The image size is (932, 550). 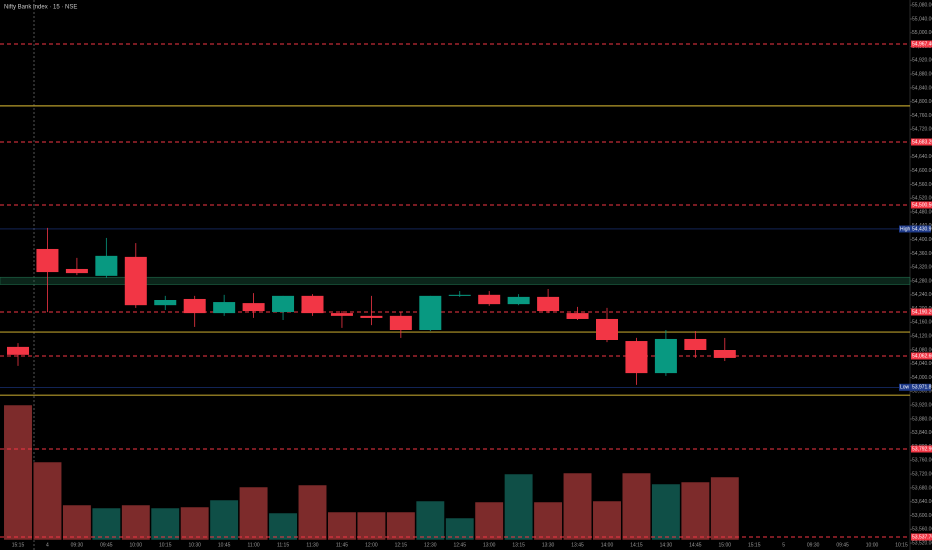 I want to click on y-tick-label: 54,360.00, so click(x=922, y=254).